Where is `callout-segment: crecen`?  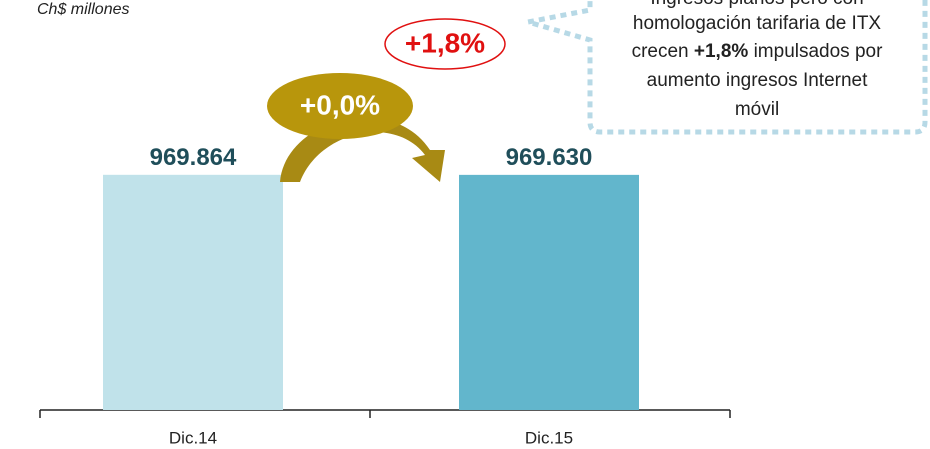 callout-segment: crecen is located at coordinates (663, 51).